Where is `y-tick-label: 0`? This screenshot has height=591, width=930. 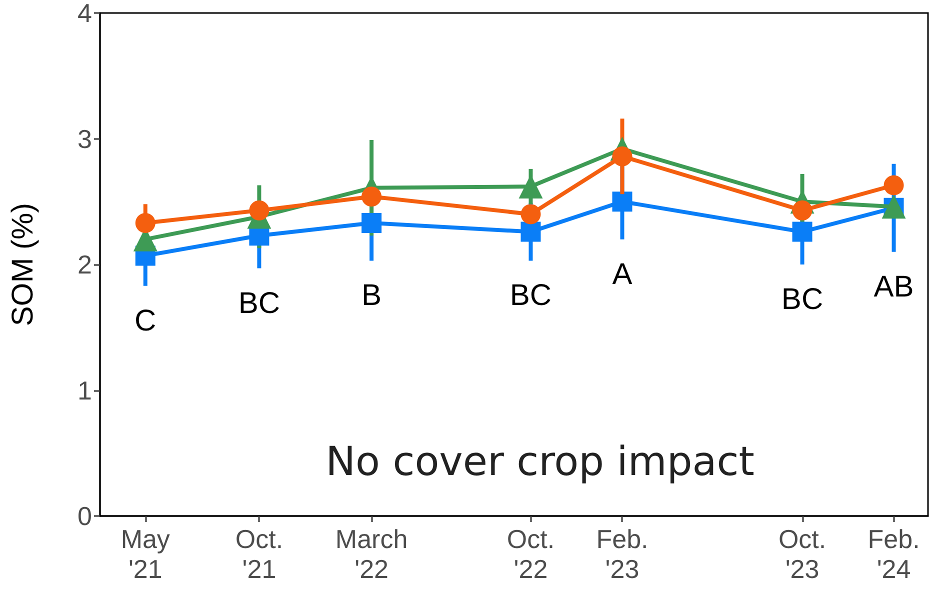 y-tick-label: 0 is located at coordinates (85, 516).